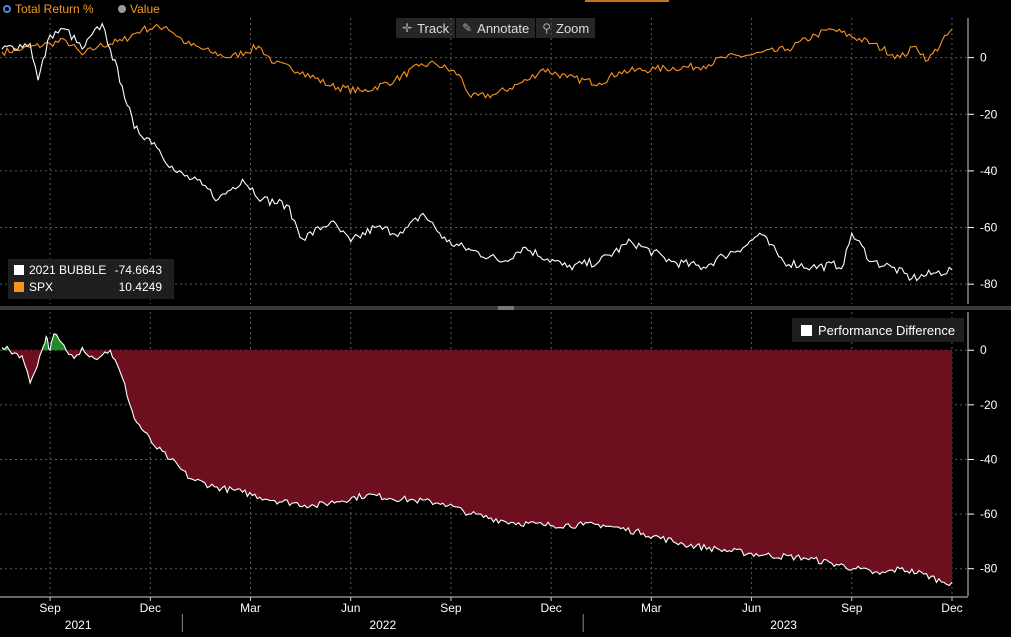 The image size is (1011, 637). Describe the element at coordinates (433, 28) in the screenshot. I see `track-label: Track` at that location.